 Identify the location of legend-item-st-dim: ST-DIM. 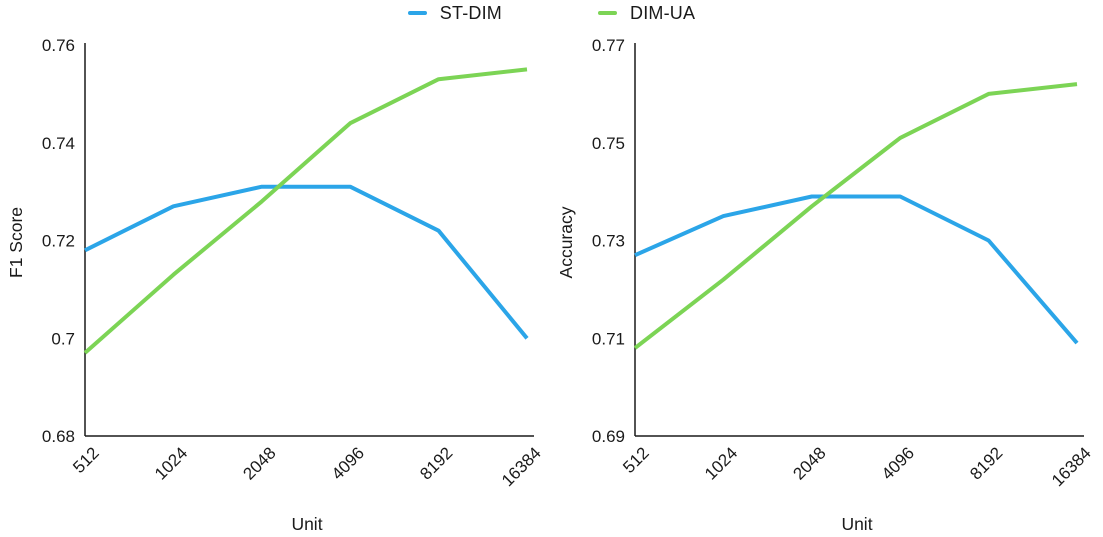
(454, 13).